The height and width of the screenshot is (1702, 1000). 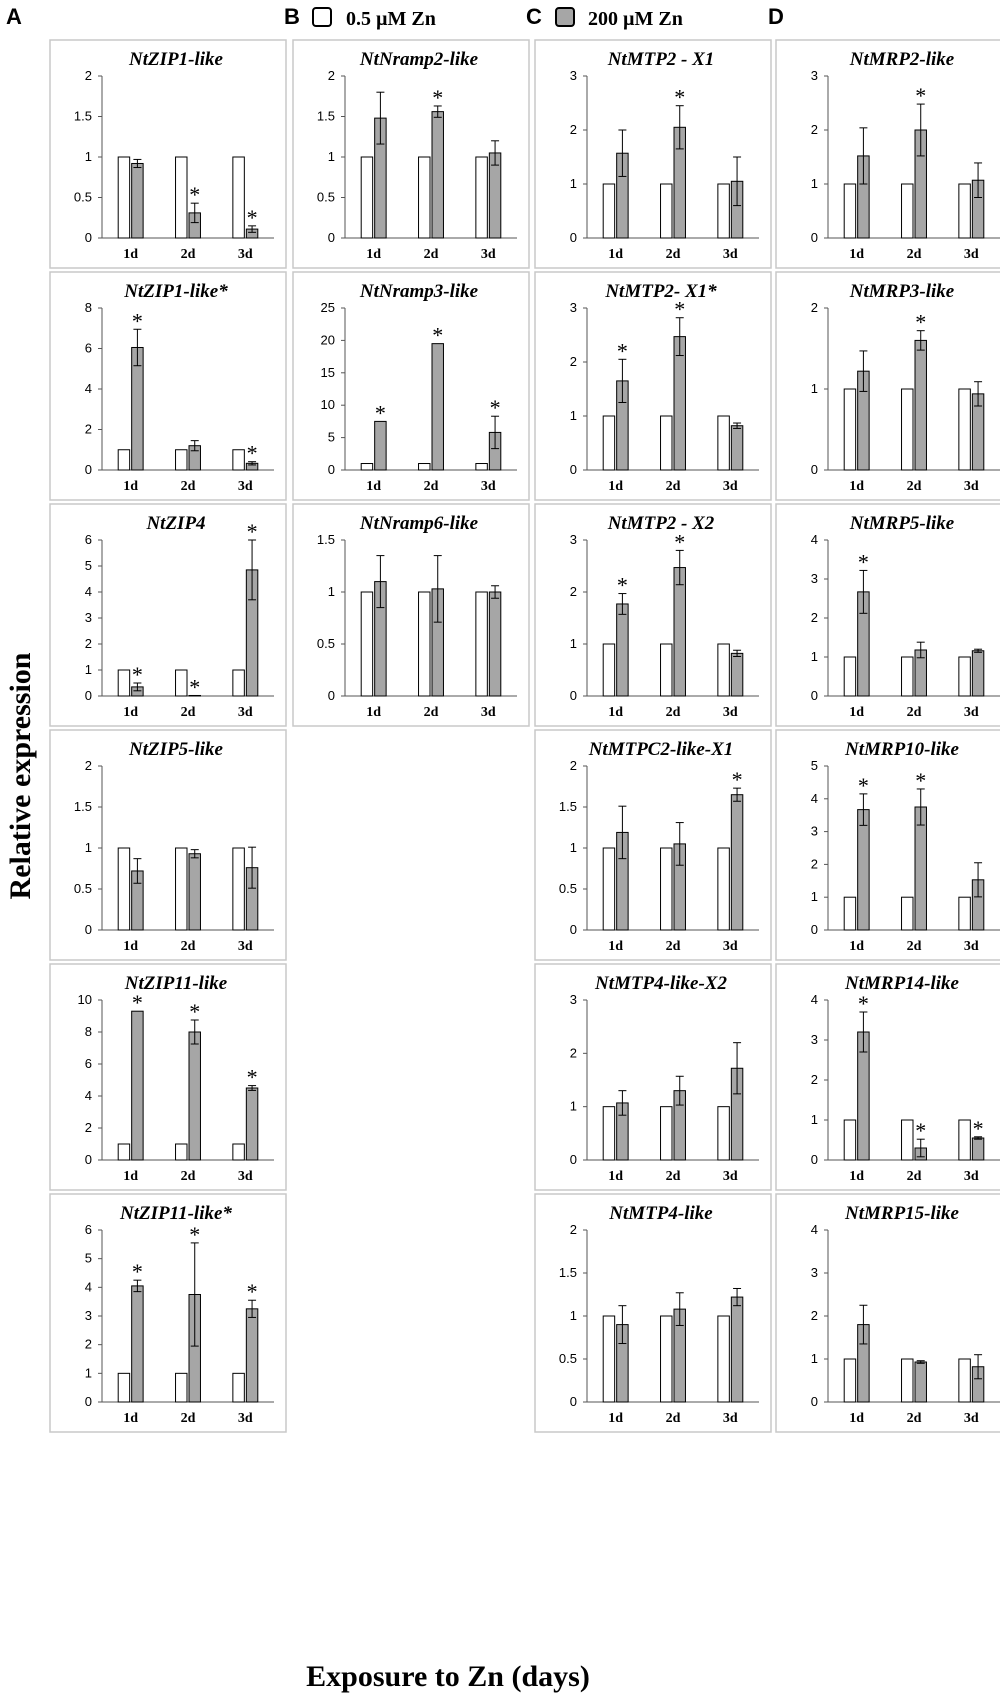 I want to click on panel-title: NtMTPC2-like-X1, so click(x=661, y=749).